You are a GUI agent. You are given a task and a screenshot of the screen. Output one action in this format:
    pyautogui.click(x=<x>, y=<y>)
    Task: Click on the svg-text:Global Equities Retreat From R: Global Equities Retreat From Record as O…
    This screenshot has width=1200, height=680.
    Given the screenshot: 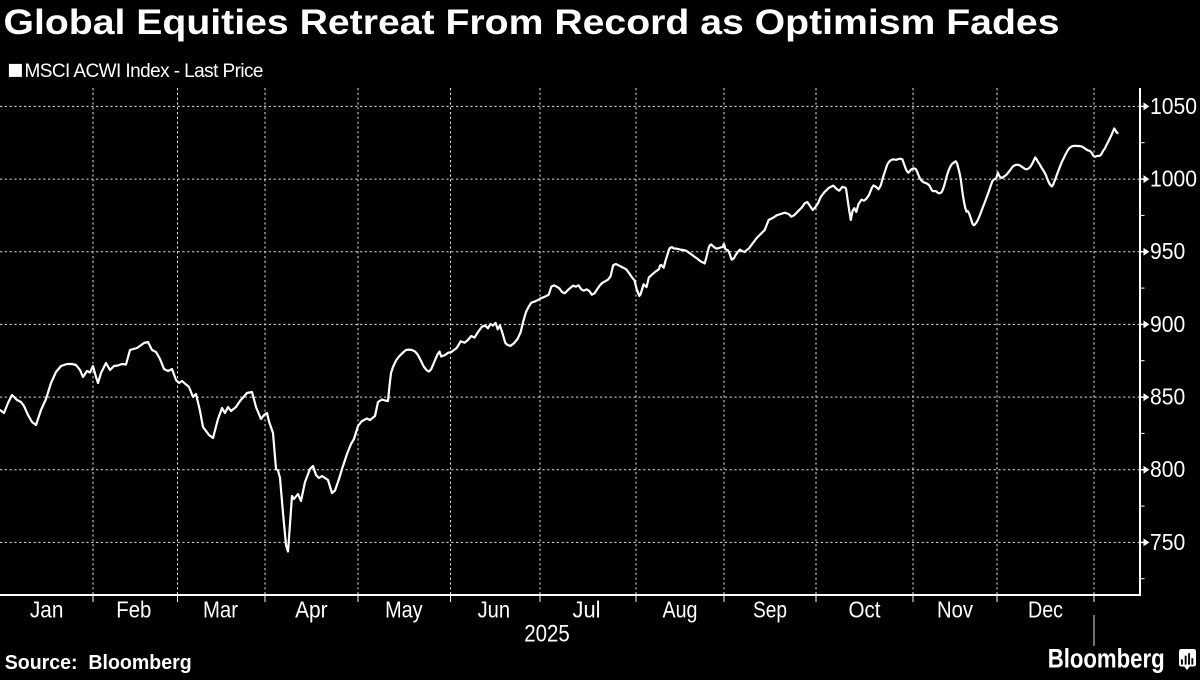 What is the action you would take?
    pyautogui.click(x=532, y=22)
    